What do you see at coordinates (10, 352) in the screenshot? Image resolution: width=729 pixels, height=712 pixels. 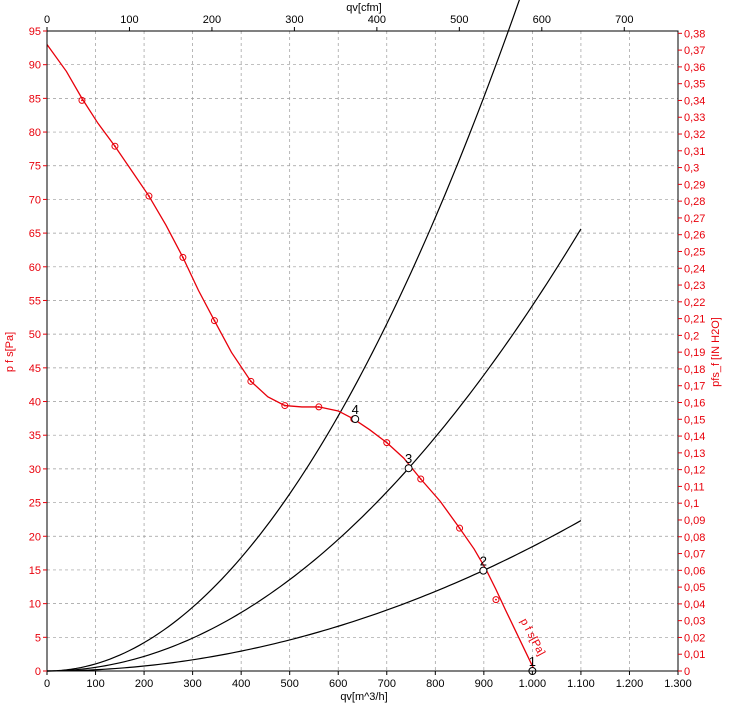 I see `y-axis-left-label: p f s[Pa]` at bounding box center [10, 352].